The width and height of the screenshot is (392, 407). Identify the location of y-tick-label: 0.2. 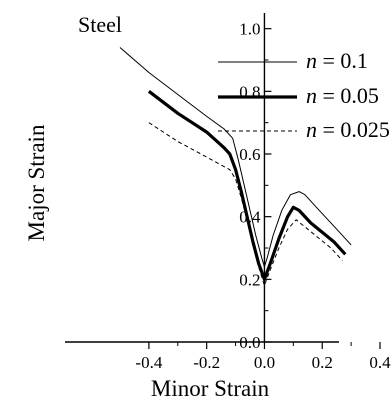
(249, 279).